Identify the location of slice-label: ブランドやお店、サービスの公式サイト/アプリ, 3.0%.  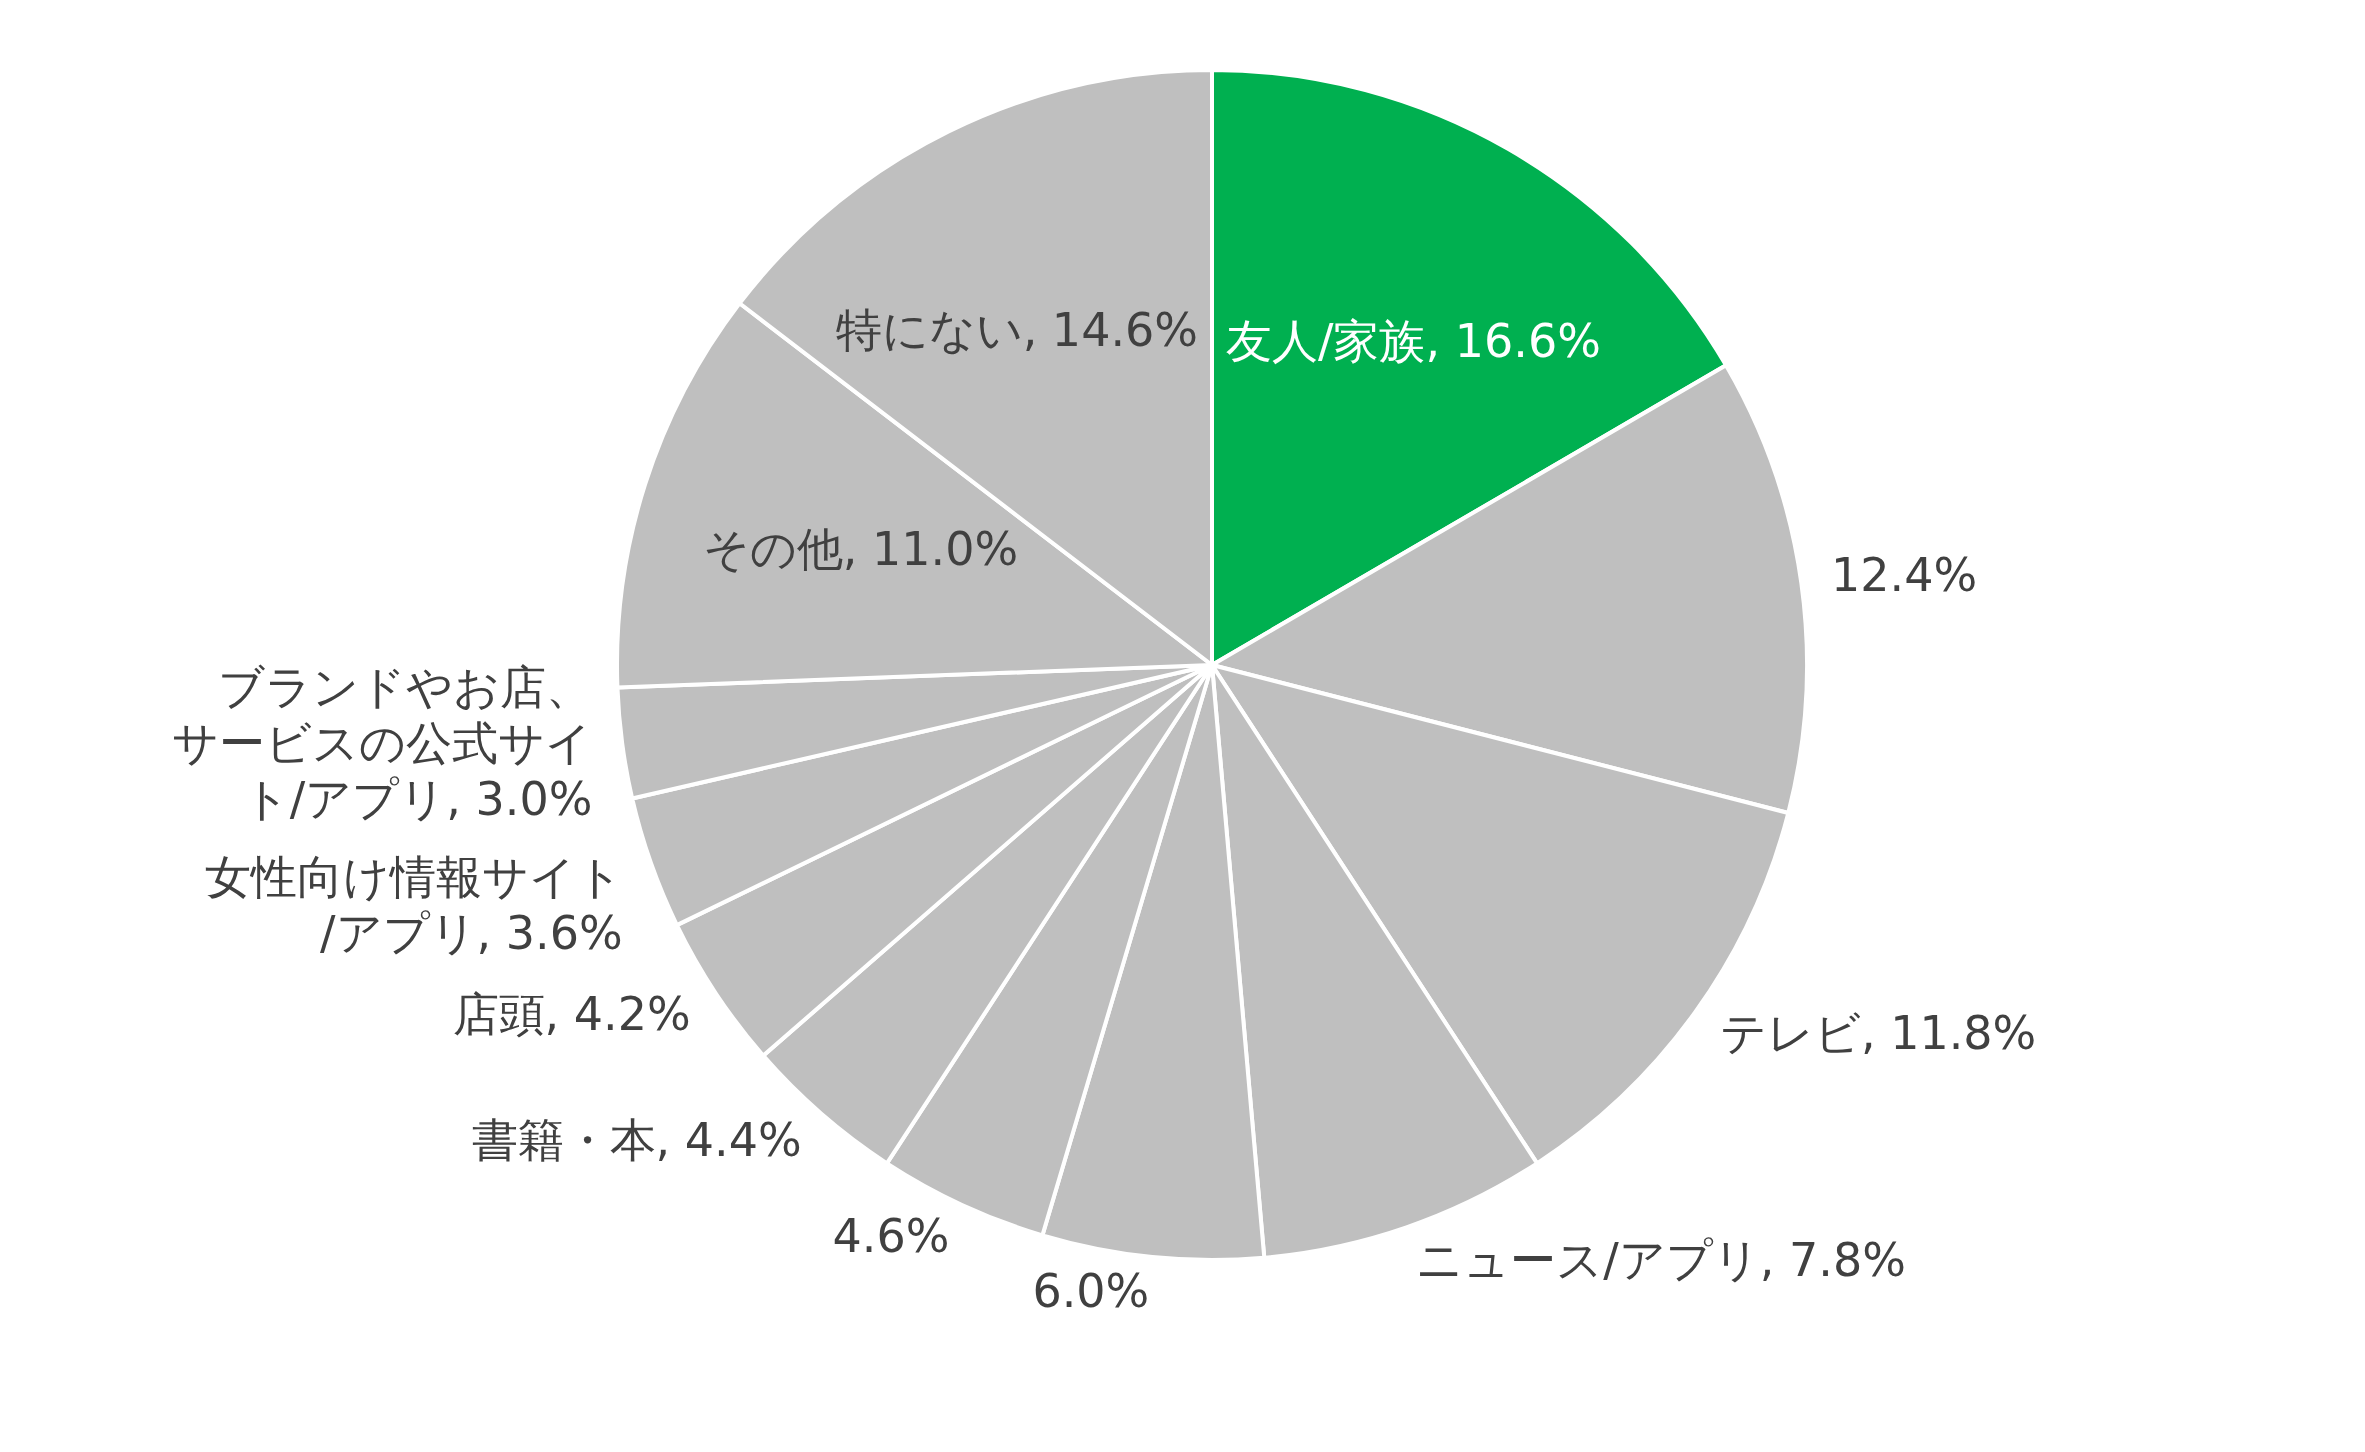
(382, 743).